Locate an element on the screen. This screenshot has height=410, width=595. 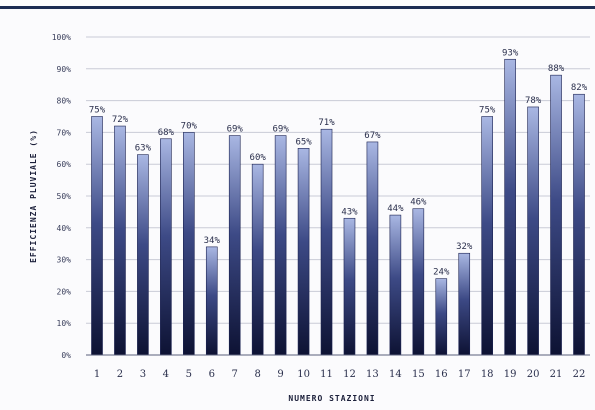
data-label: 43% is located at coordinates (349, 212).